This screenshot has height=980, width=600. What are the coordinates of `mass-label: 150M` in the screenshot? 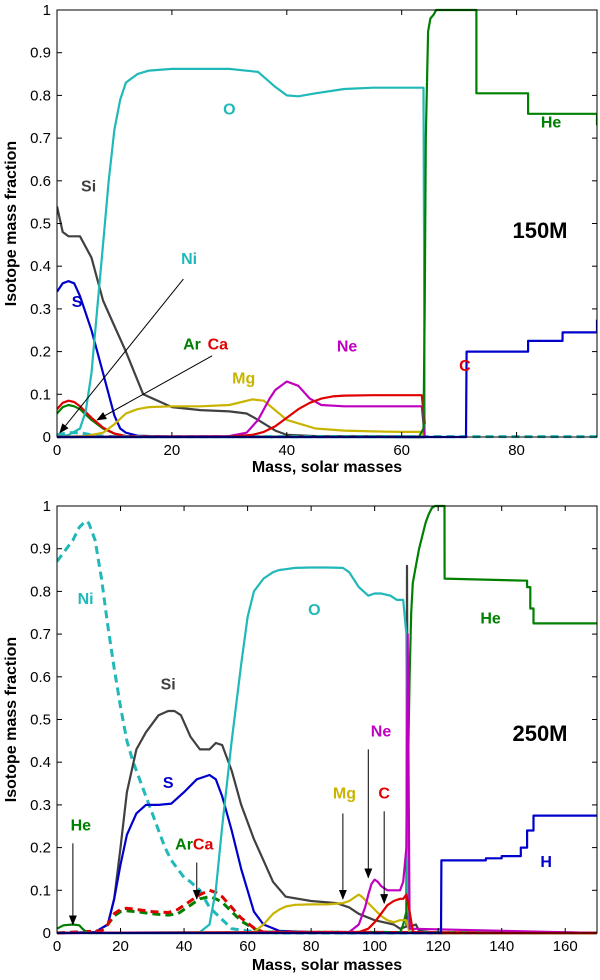 It's located at (539, 230).